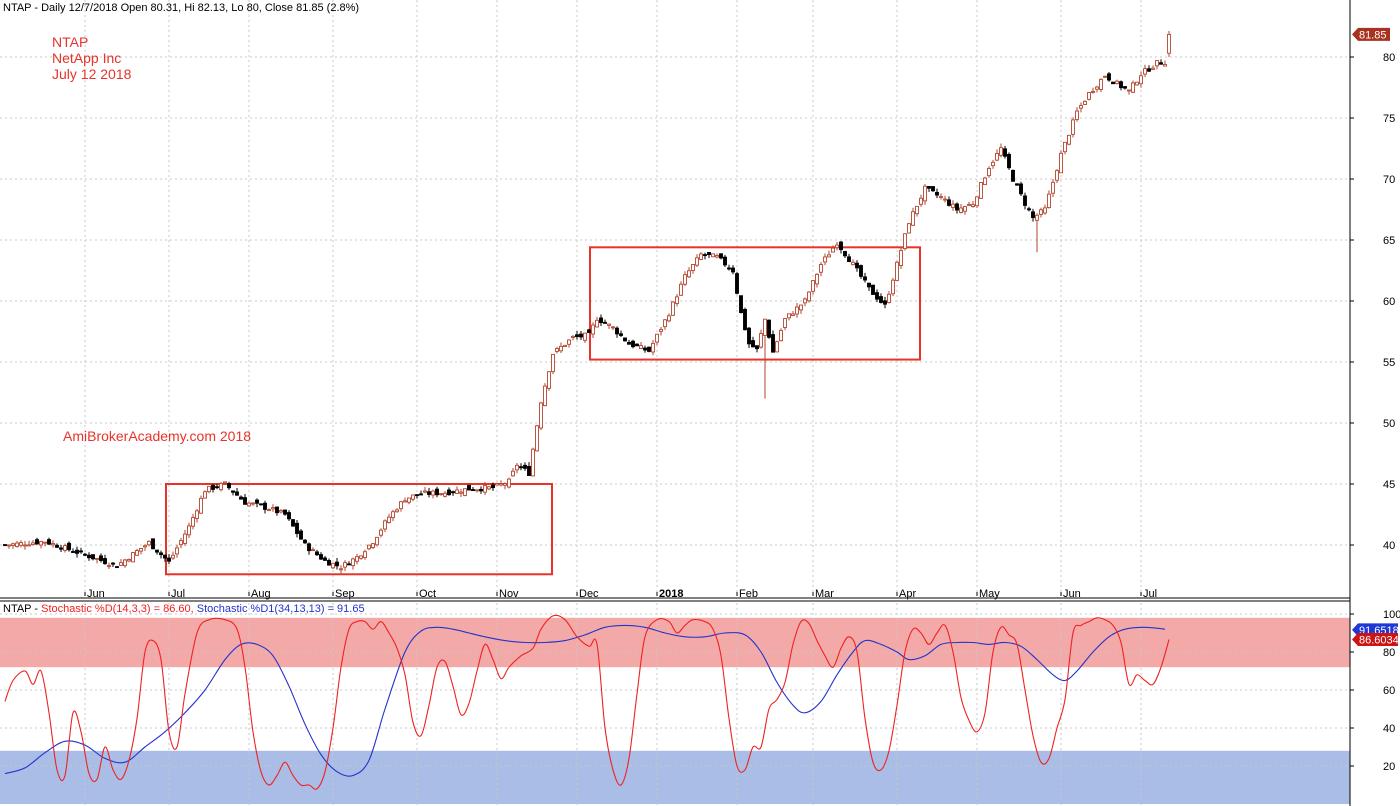 This screenshot has height=806, width=1400. Describe the element at coordinates (907, 594) in the screenshot. I see `x-tick-label: Apr` at that location.